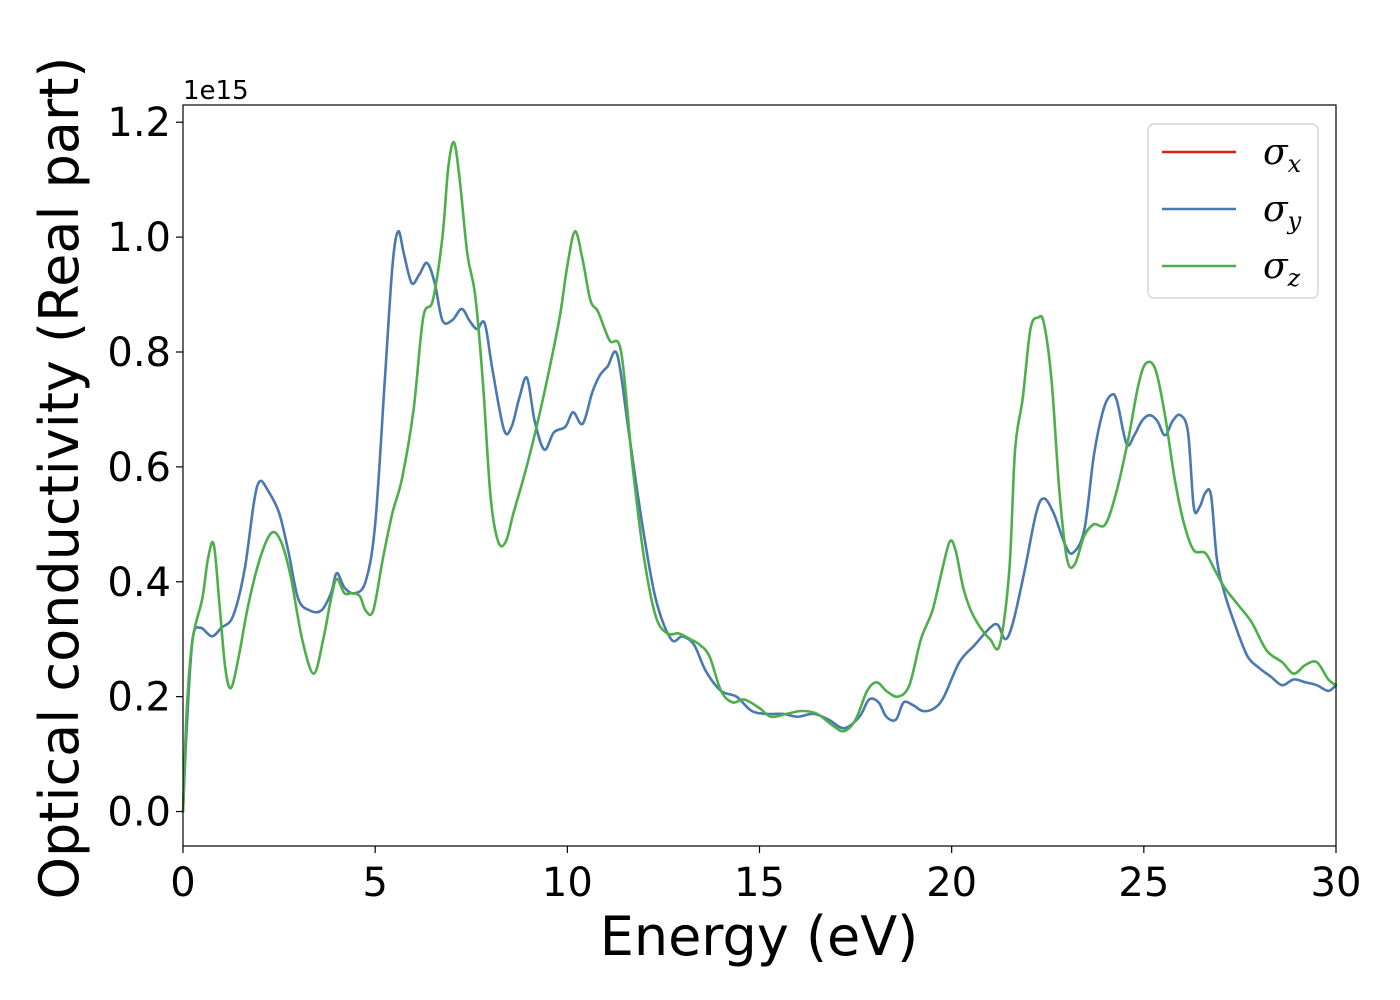  Describe the element at coordinates (139, 238) in the screenshot. I see `y-tick-label: 1.0` at that location.